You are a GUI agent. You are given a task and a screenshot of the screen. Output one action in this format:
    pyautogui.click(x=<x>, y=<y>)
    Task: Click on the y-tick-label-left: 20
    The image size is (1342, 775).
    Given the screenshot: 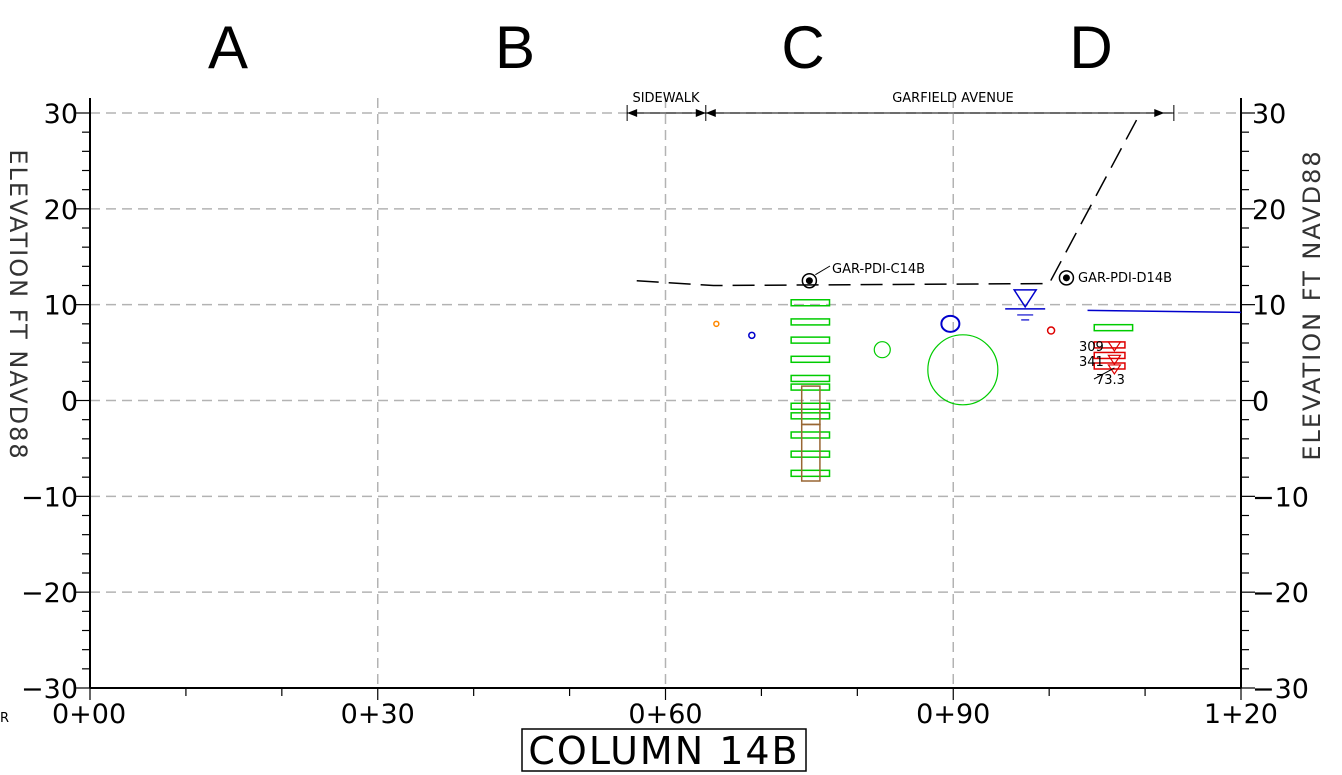 What is the action you would take?
    pyautogui.click(x=61, y=210)
    